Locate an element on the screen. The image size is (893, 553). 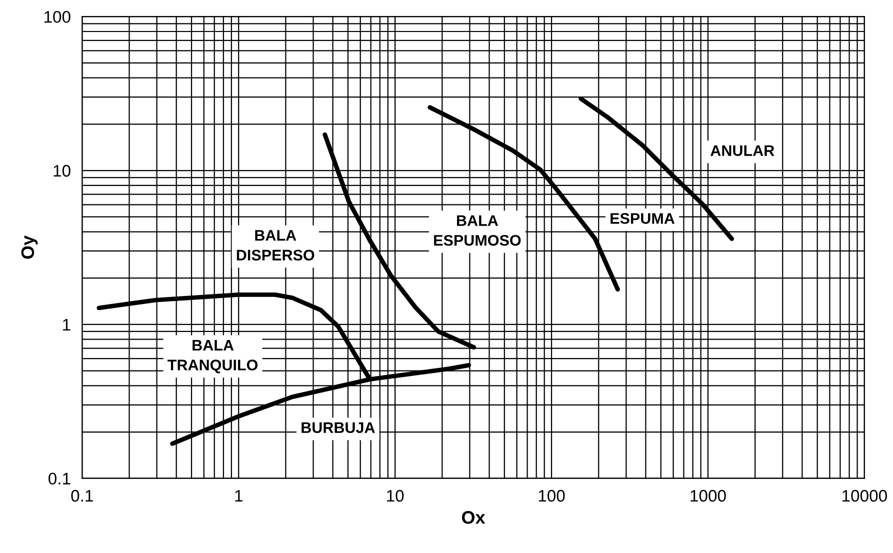
x-axis-title: Ox is located at coordinates (474, 517).